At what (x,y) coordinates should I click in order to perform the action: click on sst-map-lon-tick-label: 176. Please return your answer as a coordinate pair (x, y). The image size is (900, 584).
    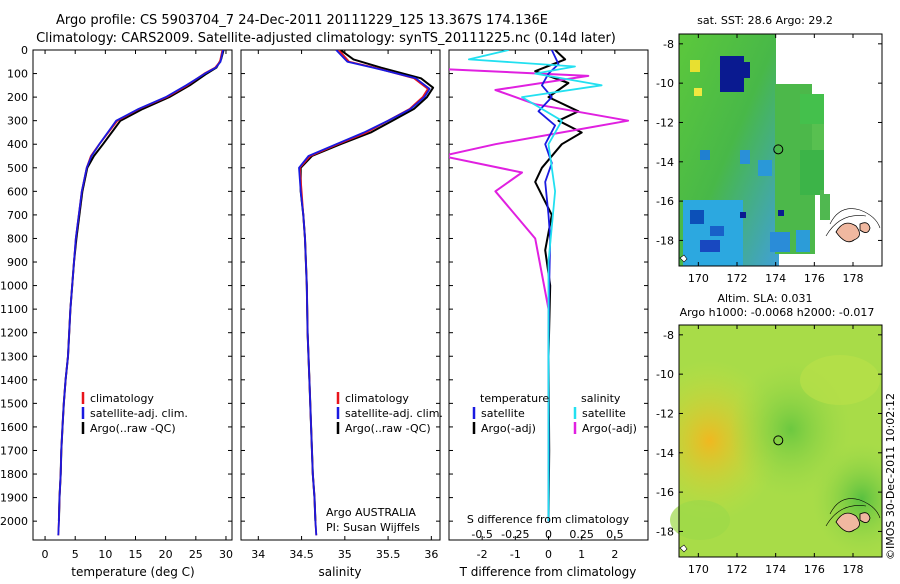
    Looking at the image, I should click on (814, 278).